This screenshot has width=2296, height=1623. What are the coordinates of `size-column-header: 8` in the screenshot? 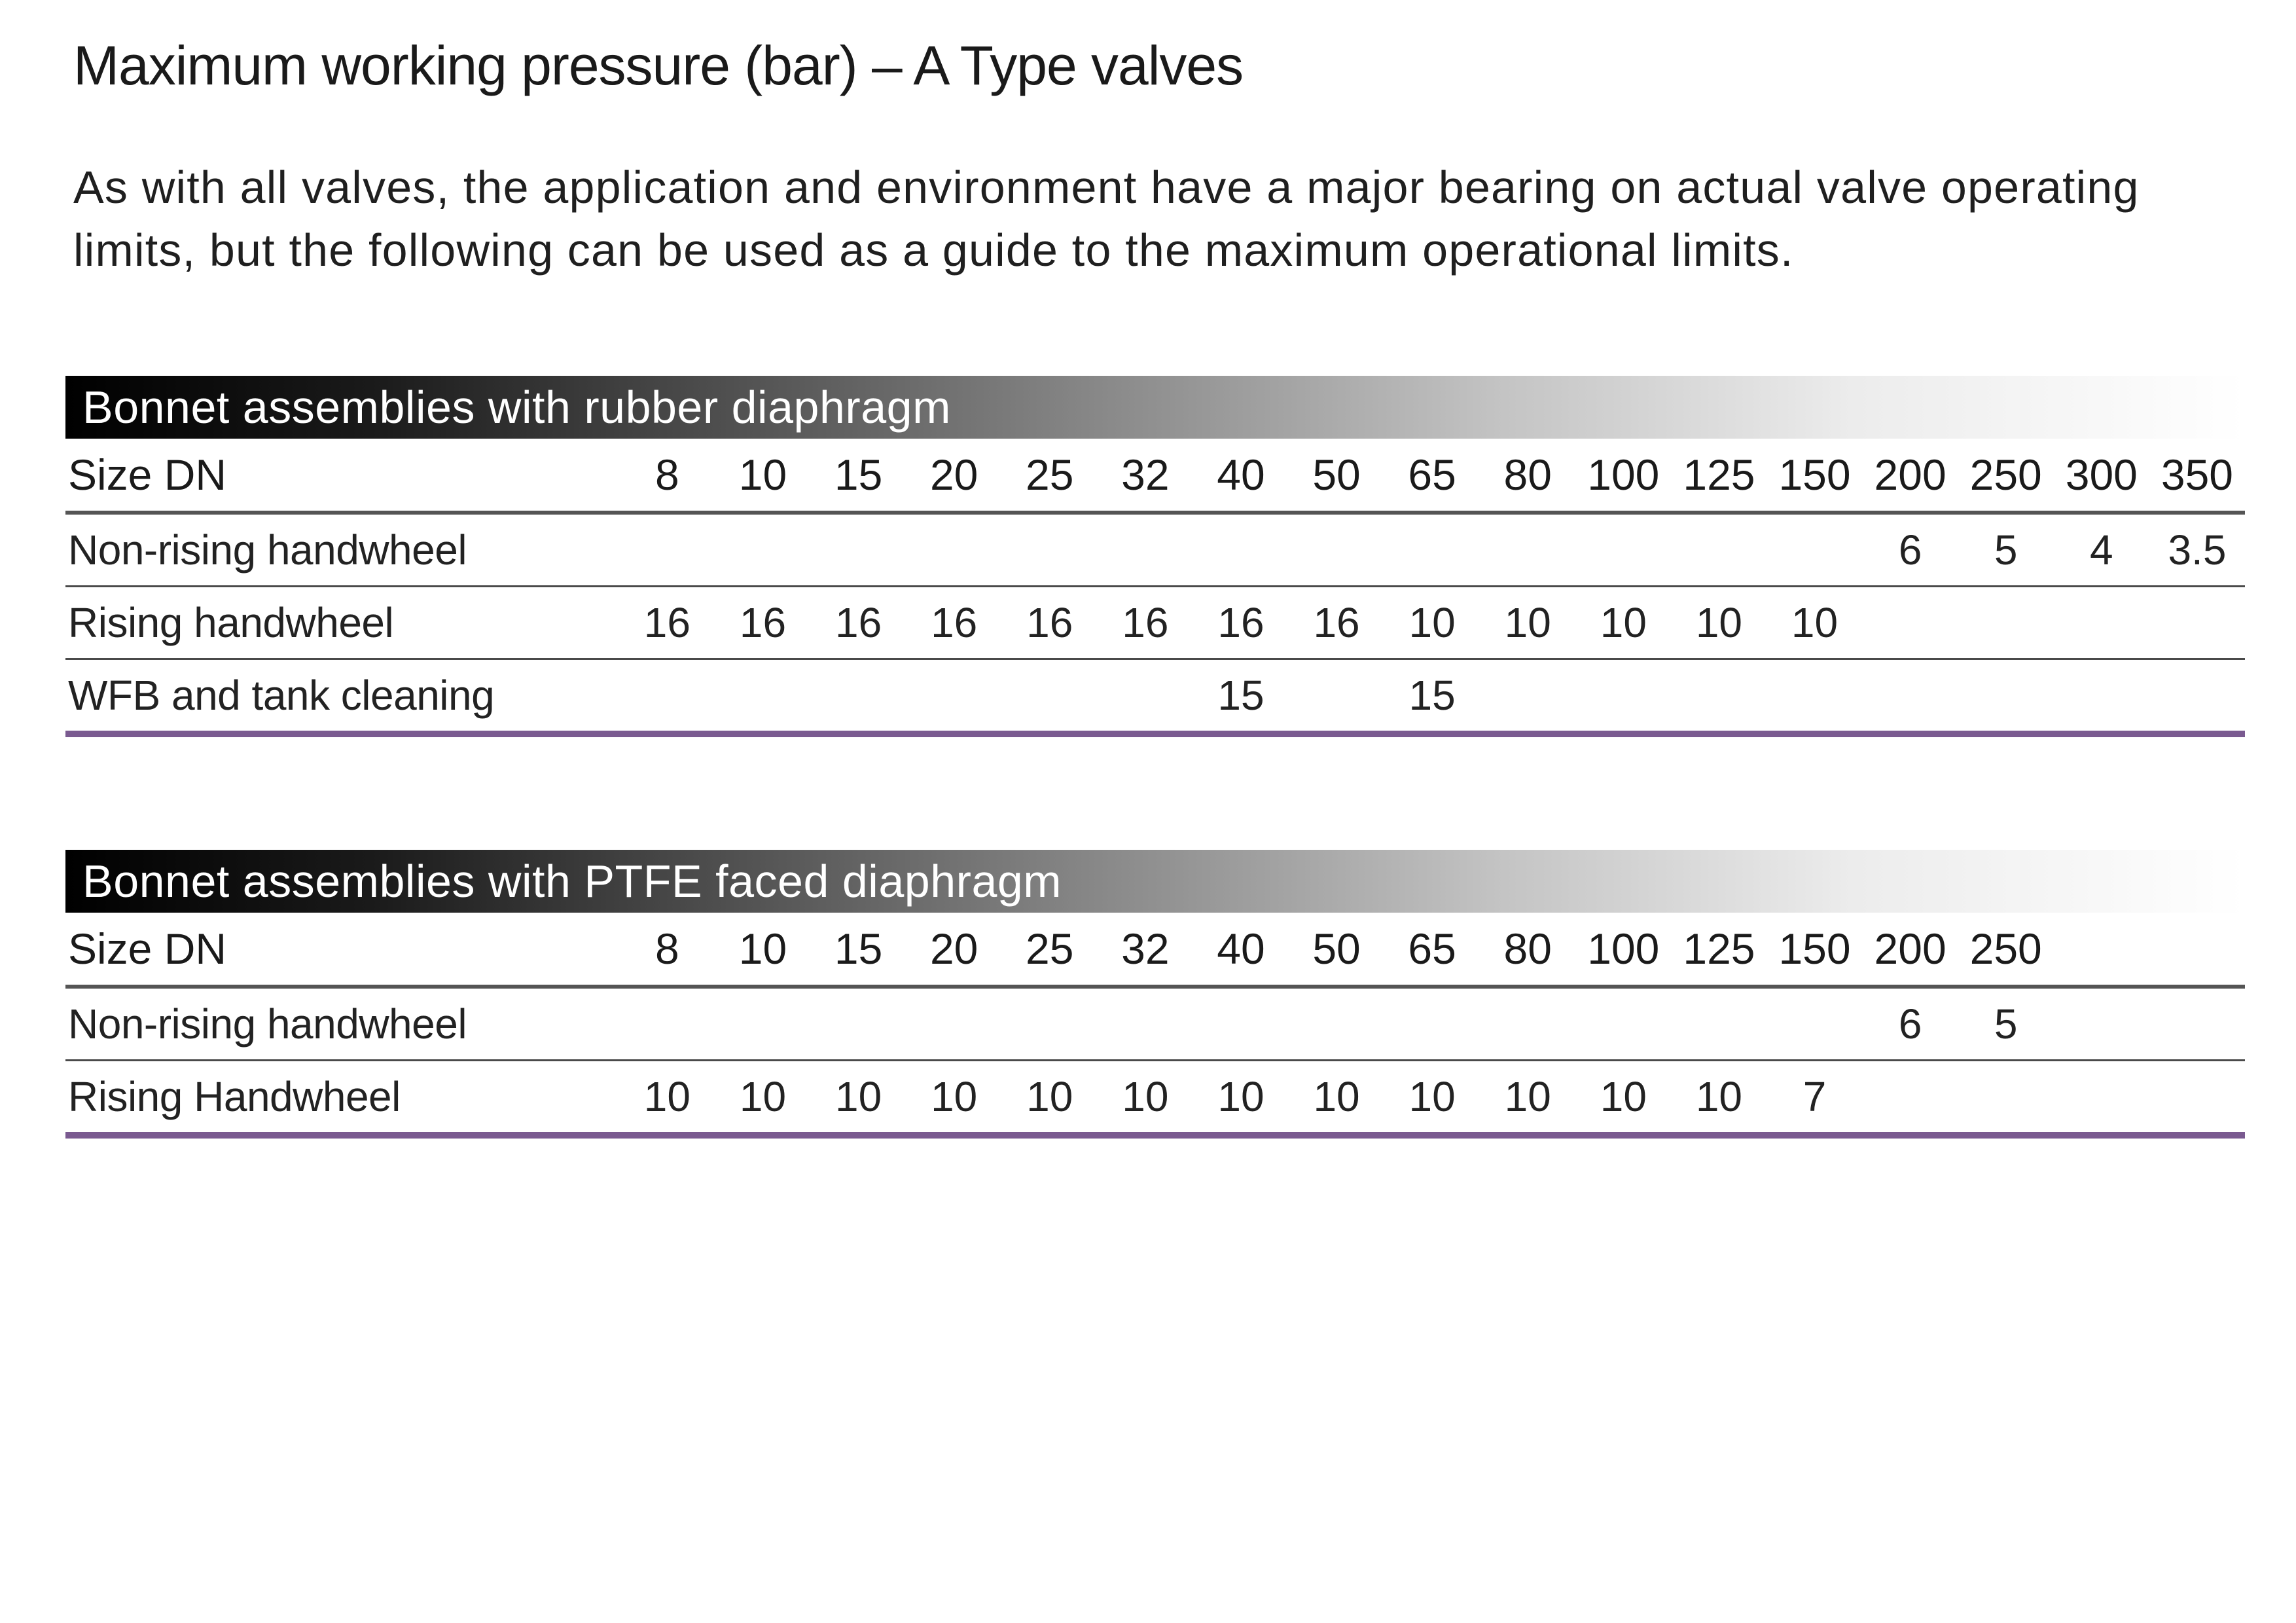 It's located at (667, 477).